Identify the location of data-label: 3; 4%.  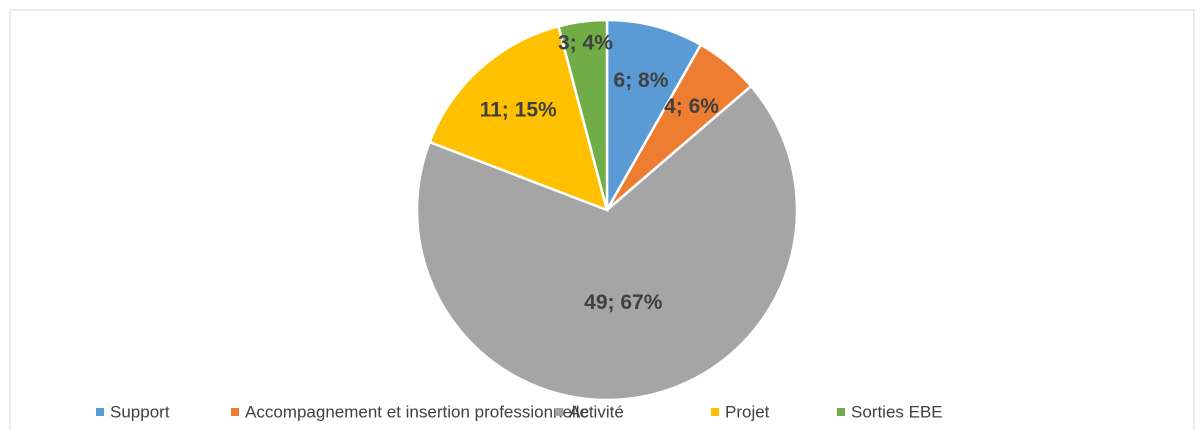
(585, 43).